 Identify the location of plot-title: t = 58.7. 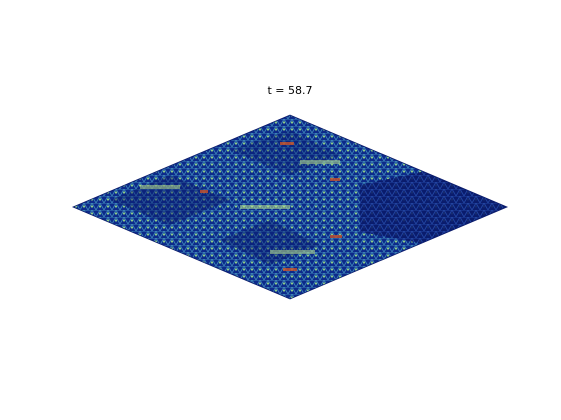
(289, 90).